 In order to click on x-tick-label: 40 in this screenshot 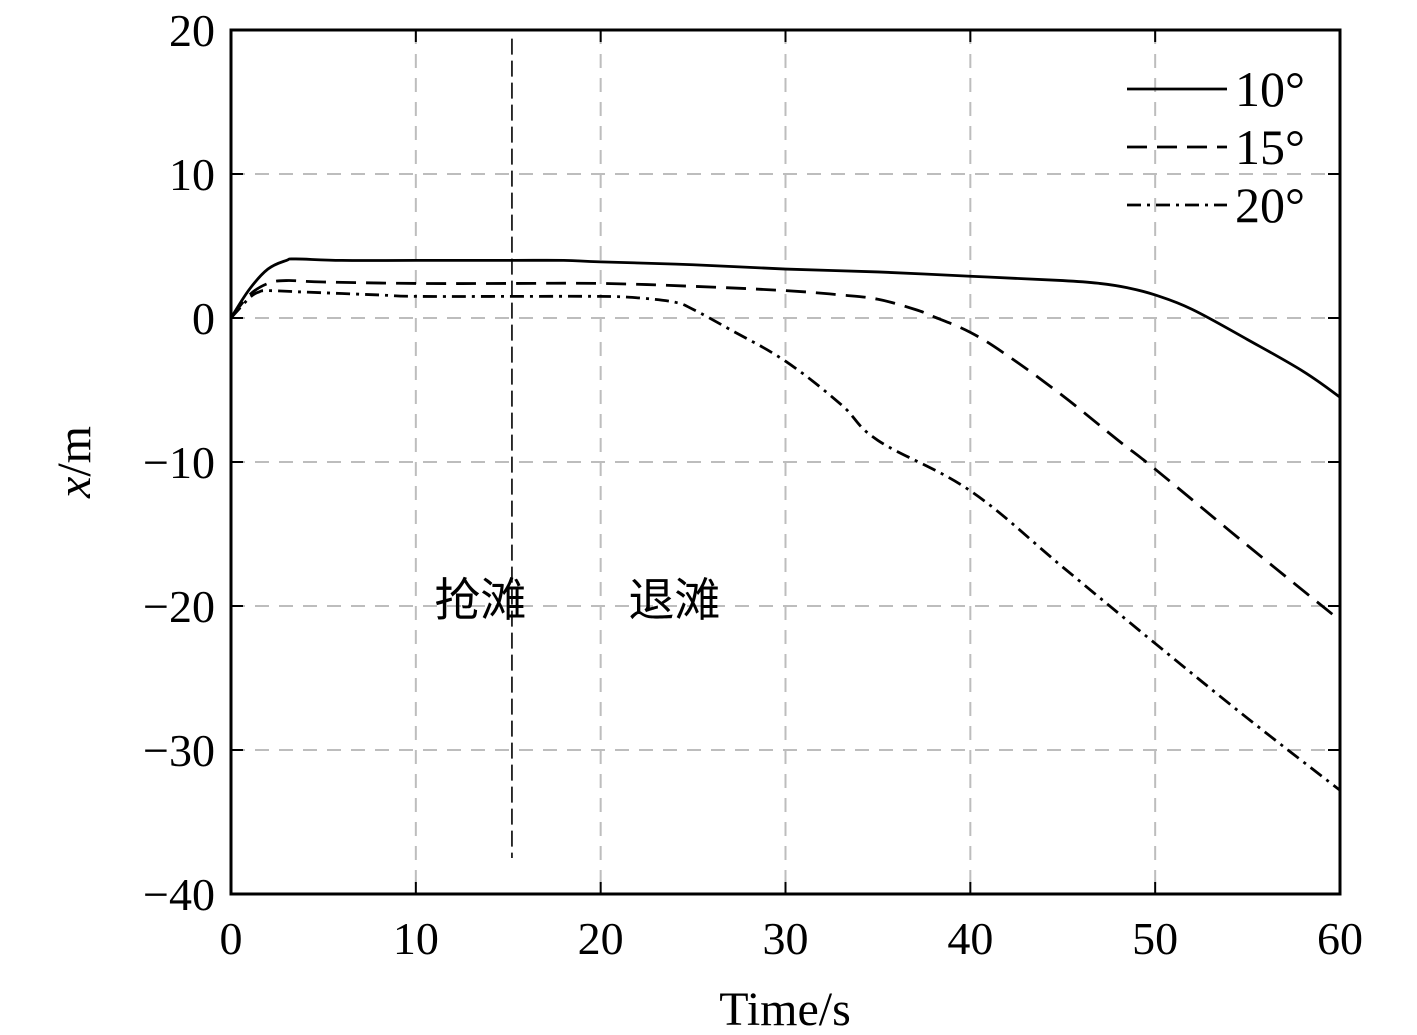, I will do `click(970, 938)`.